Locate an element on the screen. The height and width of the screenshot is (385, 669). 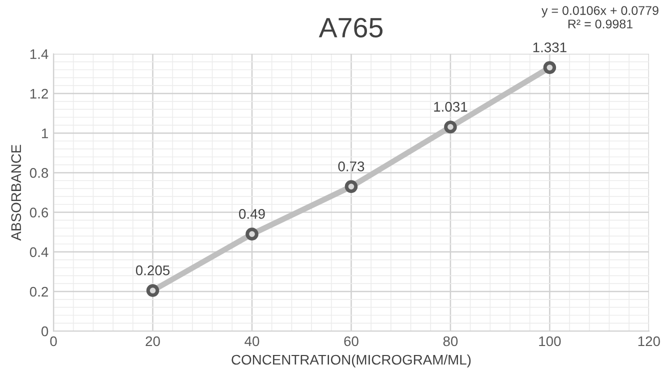
y-tick-label: 0.8 is located at coordinates (39, 173).